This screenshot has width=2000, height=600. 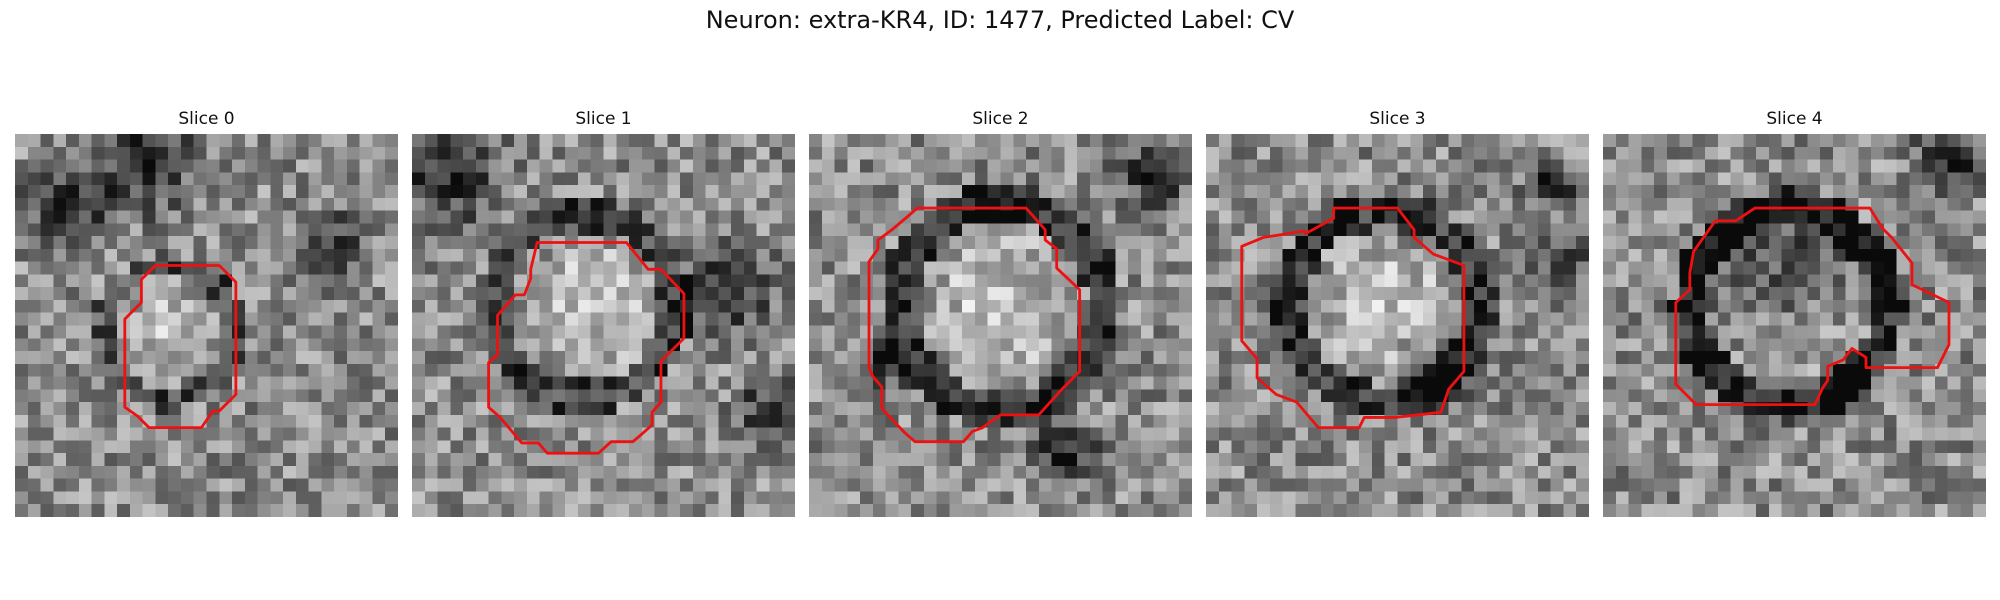 What do you see at coordinates (206, 325) in the screenshot?
I see `slice-image` at bounding box center [206, 325].